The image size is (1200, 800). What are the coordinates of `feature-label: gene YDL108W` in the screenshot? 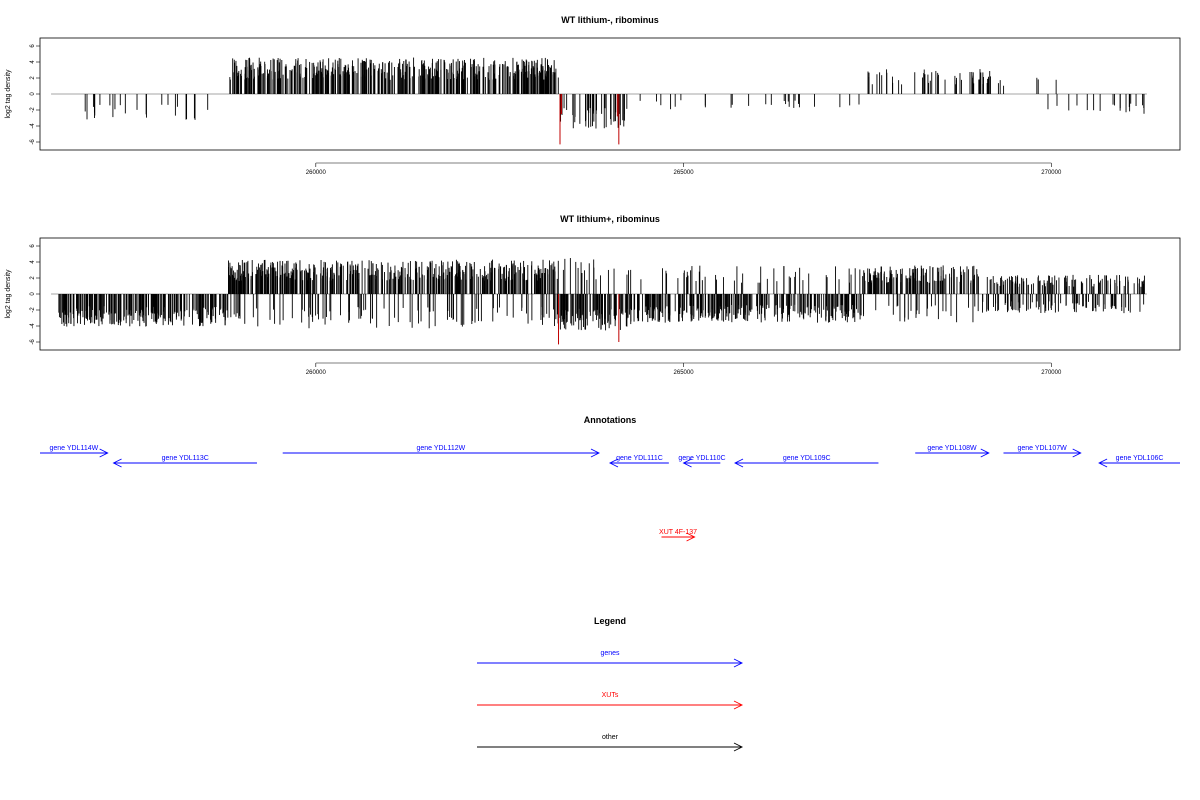 It's located at (952, 448).